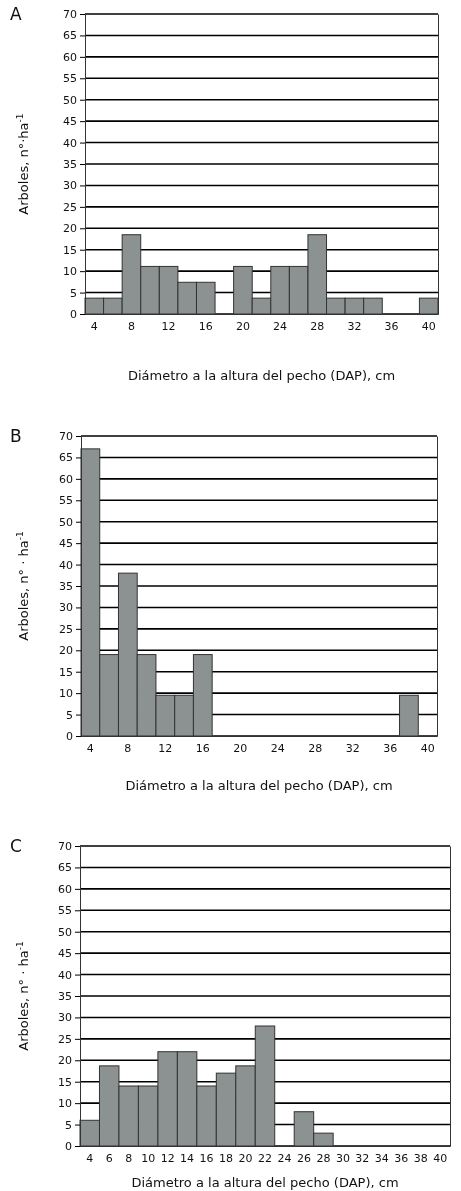 This screenshot has width=461, height=1191. I want to click on chart-title: A, so click(16, 14).